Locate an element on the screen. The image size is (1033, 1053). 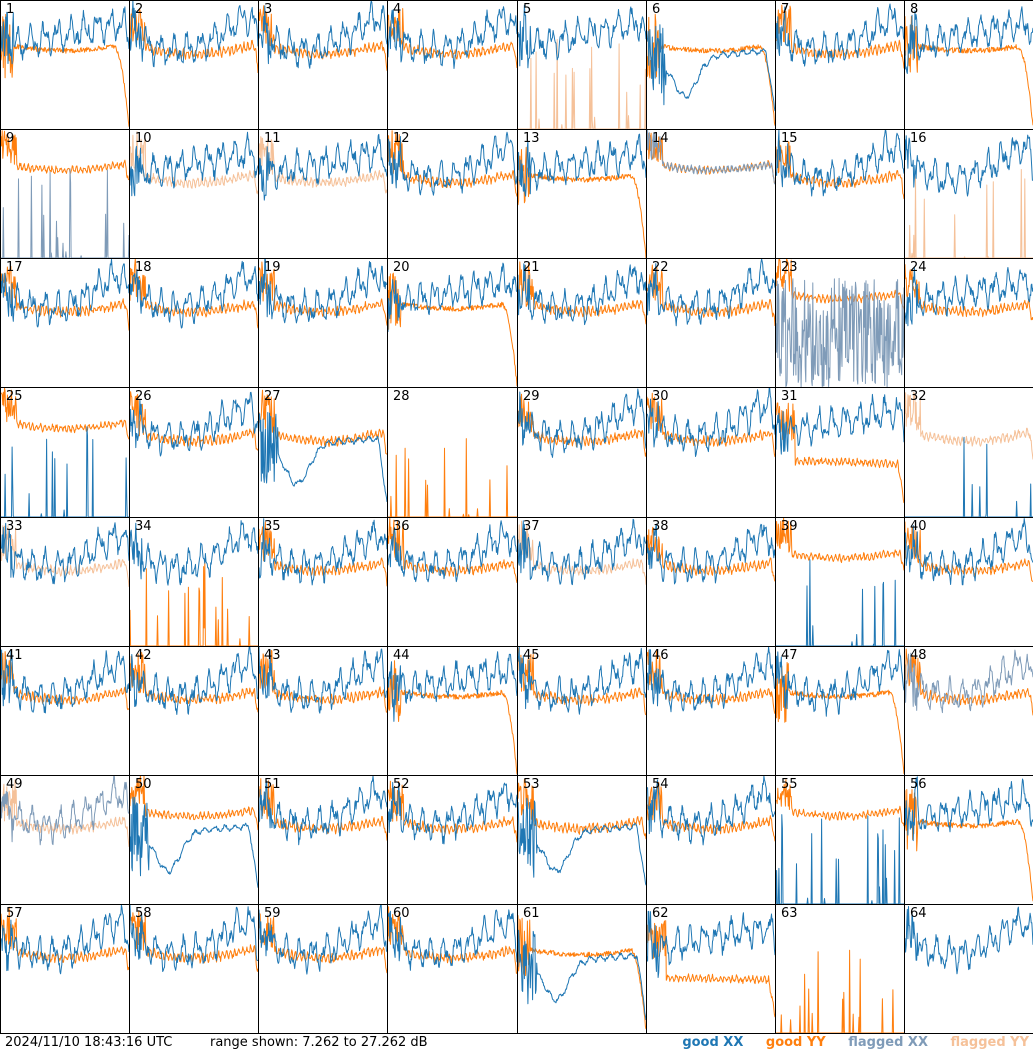
panel-31: 31 is located at coordinates (840, 452).